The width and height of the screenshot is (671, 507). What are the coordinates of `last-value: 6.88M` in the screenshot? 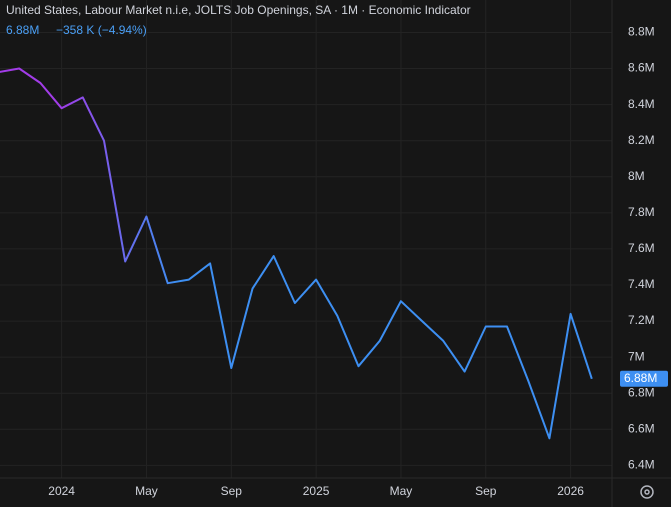 It's located at (22, 30).